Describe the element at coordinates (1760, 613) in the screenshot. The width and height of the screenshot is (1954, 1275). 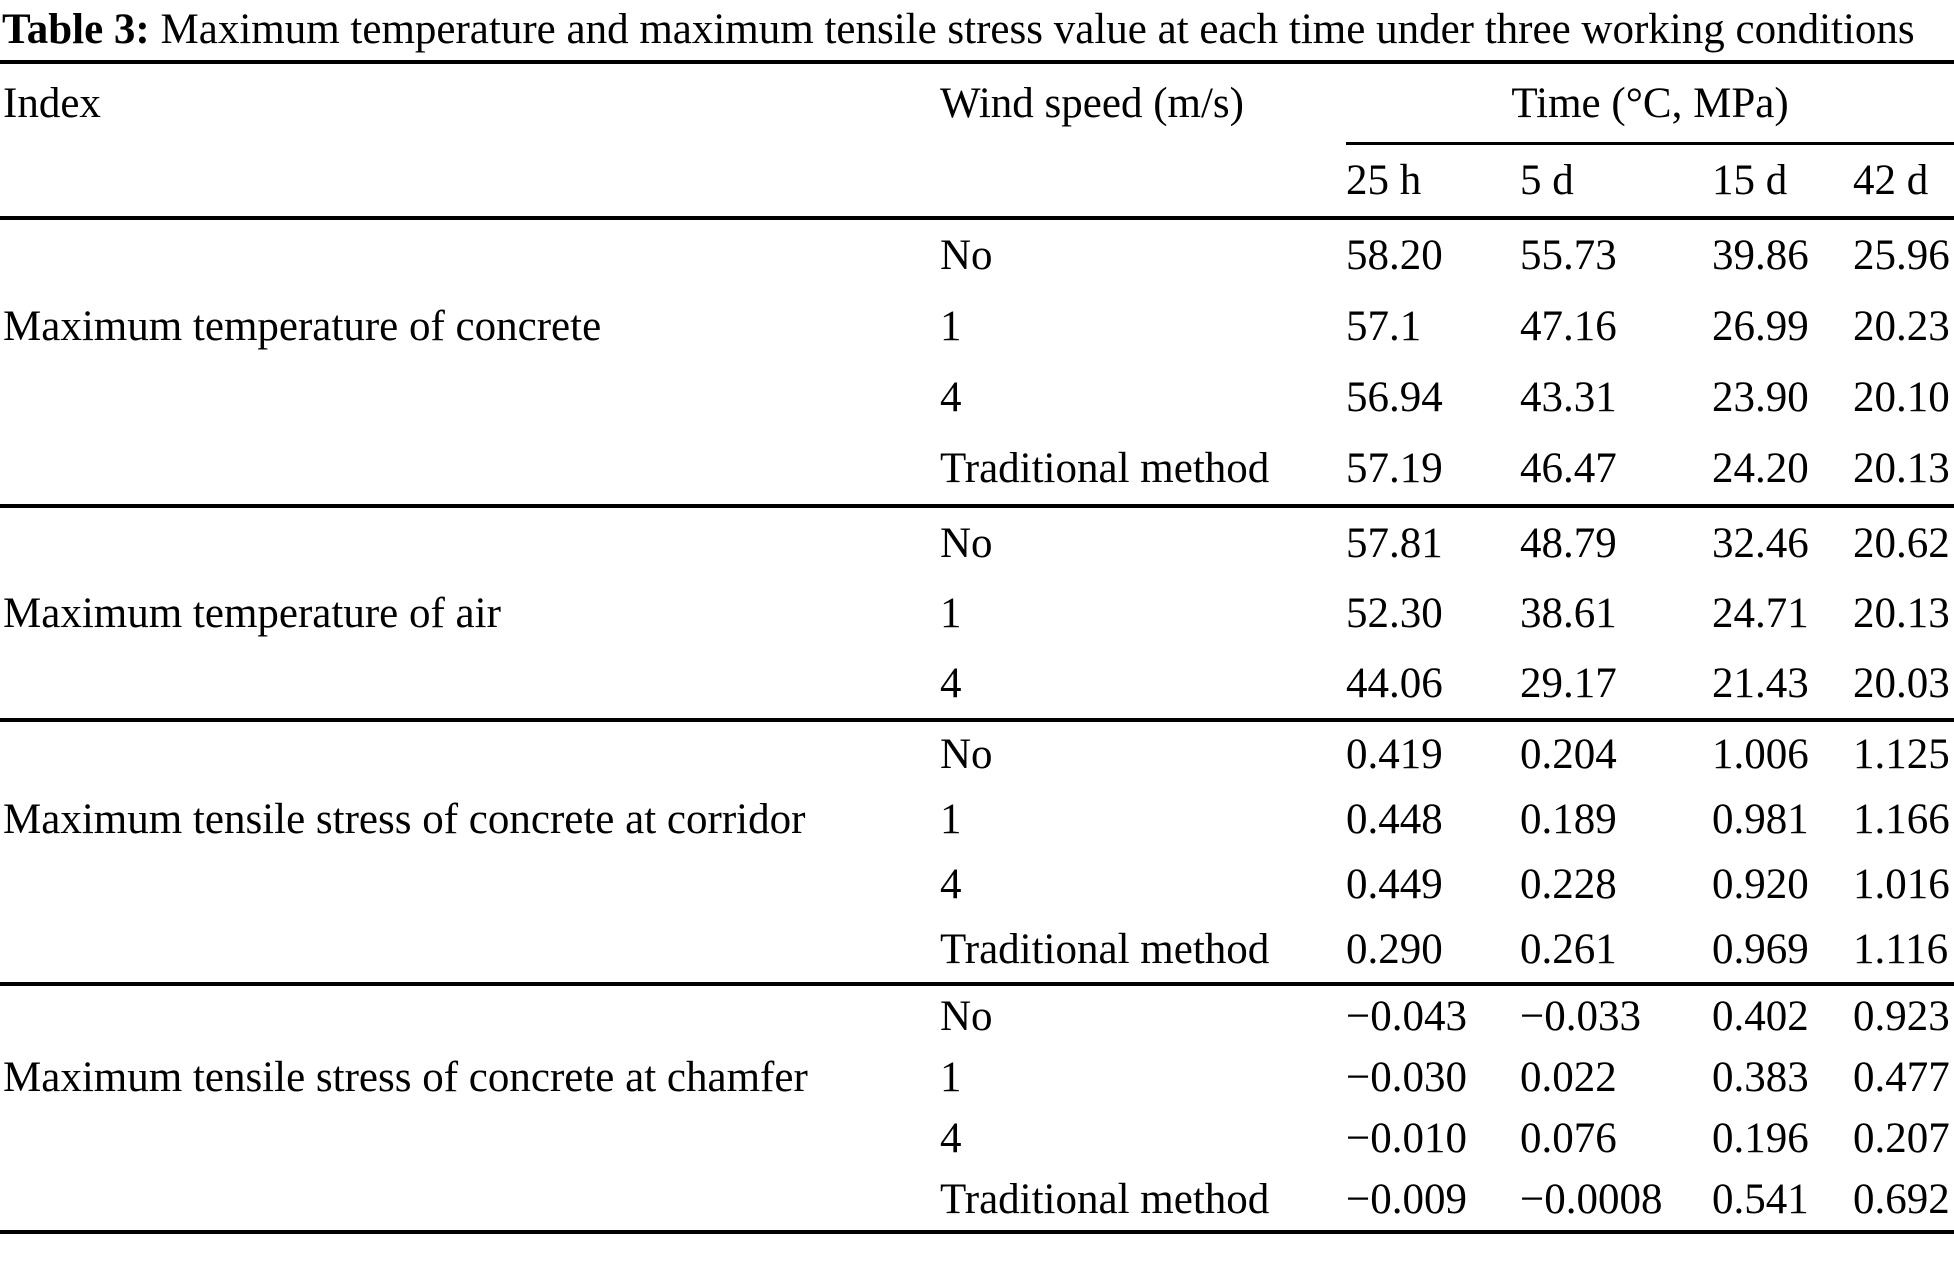
I see `value-cell: 24.71` at that location.